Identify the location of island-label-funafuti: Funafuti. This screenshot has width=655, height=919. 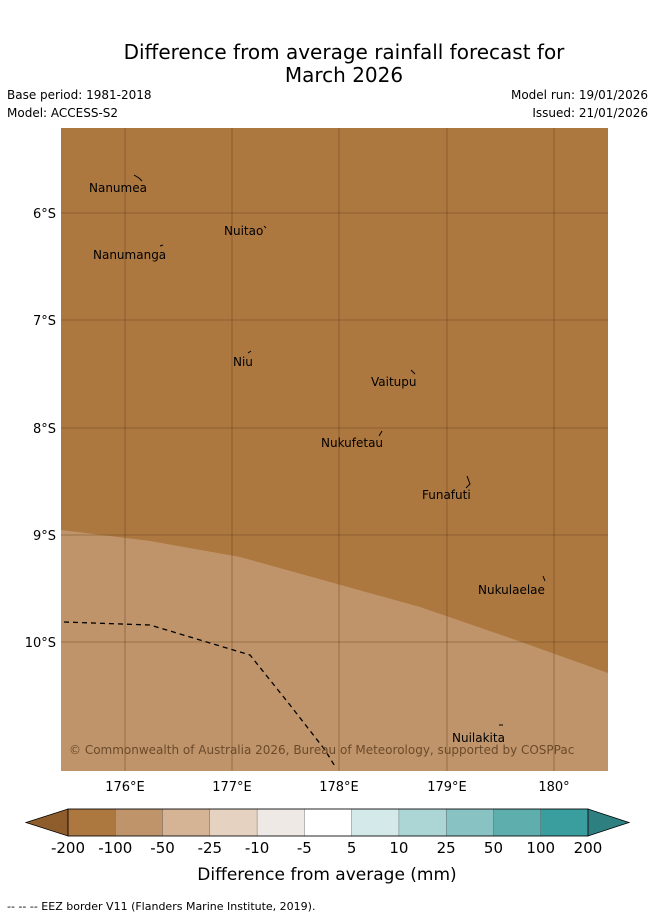
(446, 495).